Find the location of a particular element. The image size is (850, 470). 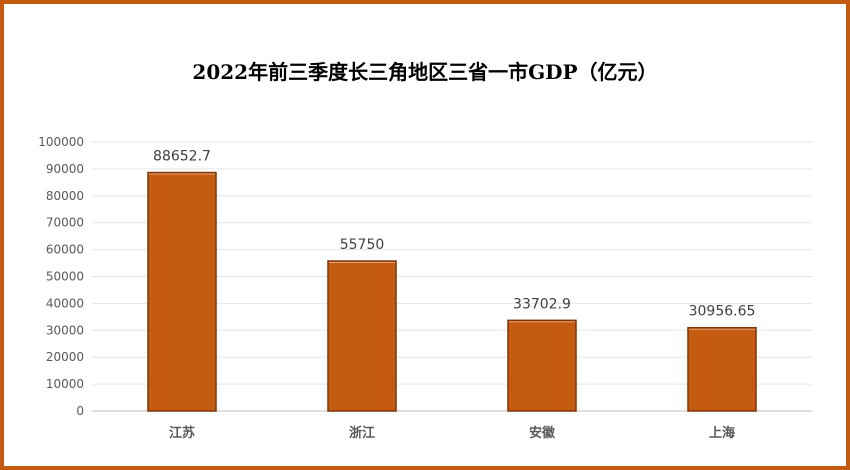

y-tick-label: 90000 is located at coordinates (65, 169).